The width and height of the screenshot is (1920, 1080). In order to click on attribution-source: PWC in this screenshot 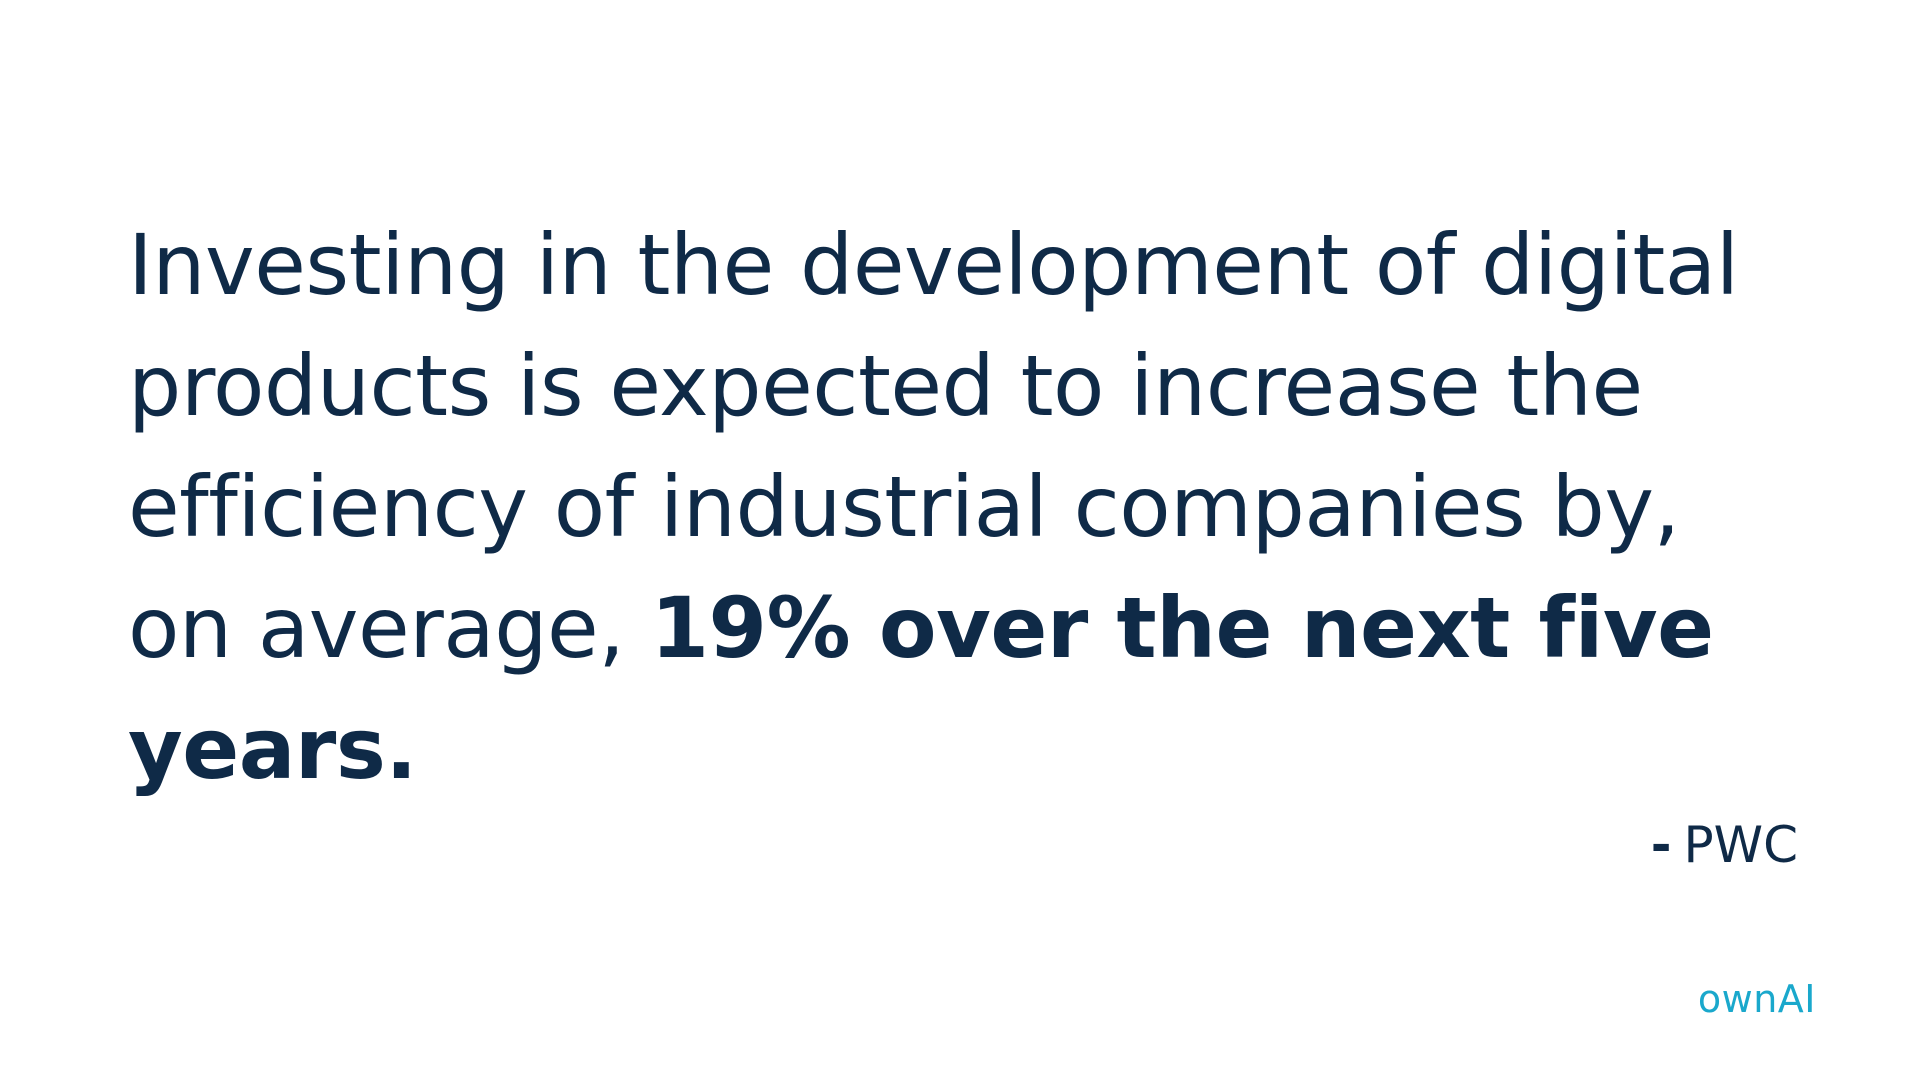, I will do `click(1740, 845)`.